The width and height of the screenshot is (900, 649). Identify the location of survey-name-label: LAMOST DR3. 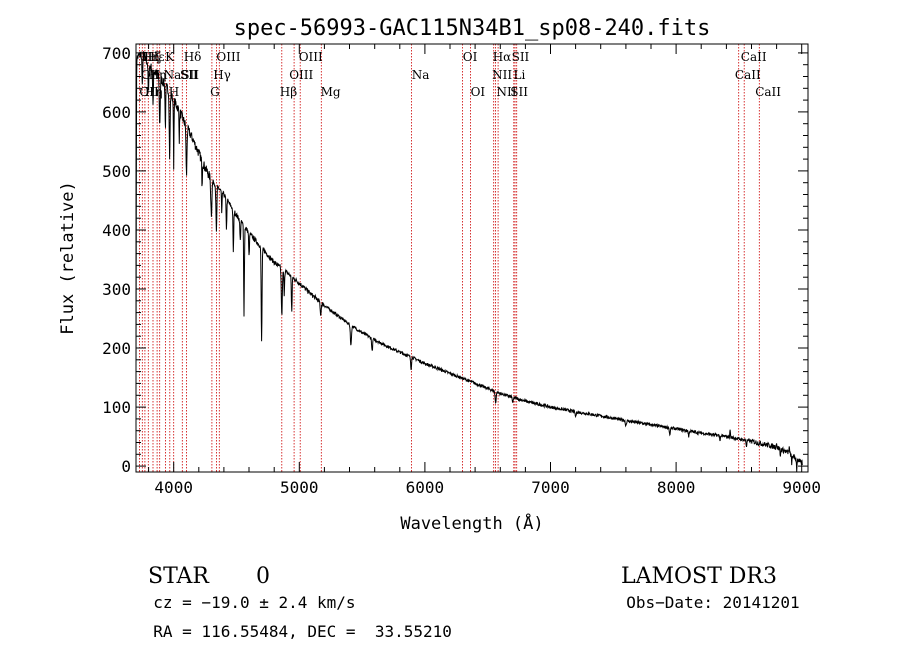
(699, 576).